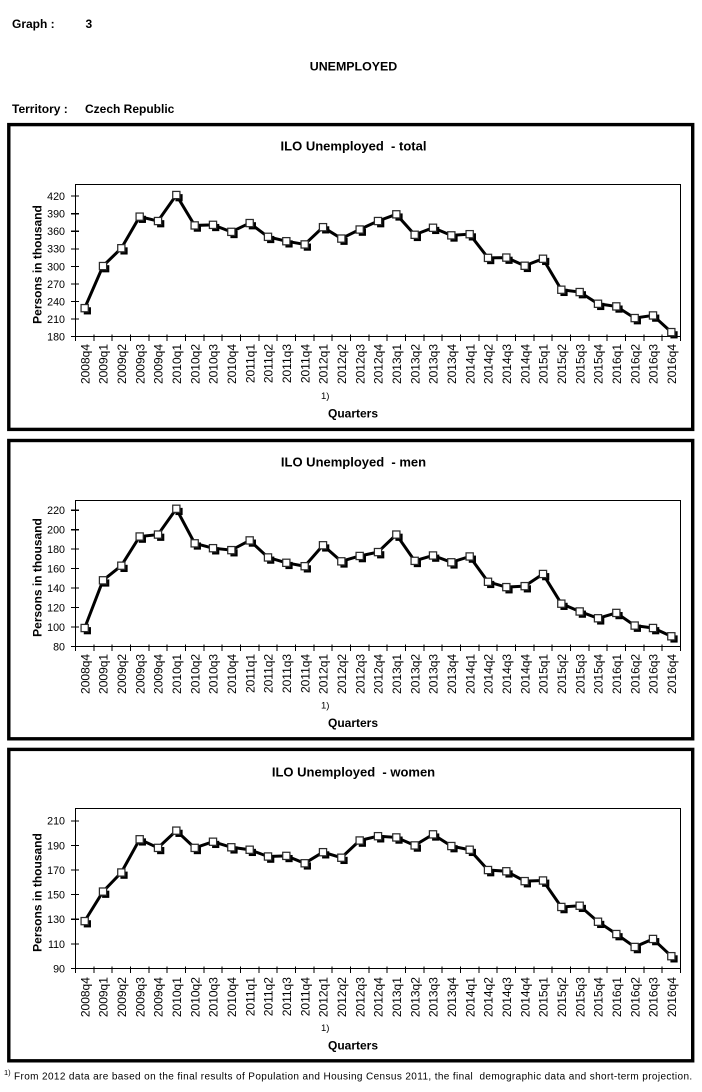 This screenshot has height=1092, width=702. Describe the element at coordinates (354, 146) in the screenshot. I see `svg-text: ILO Unemployed - total` at that location.